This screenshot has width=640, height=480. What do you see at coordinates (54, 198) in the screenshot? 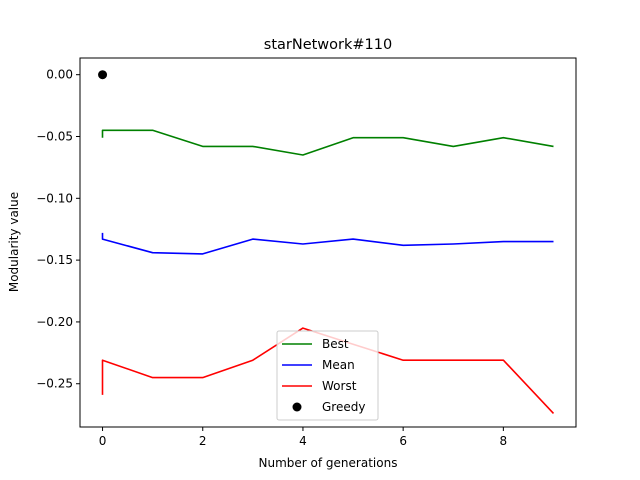
I see `y-tick-label: −0.10` at bounding box center [54, 198].